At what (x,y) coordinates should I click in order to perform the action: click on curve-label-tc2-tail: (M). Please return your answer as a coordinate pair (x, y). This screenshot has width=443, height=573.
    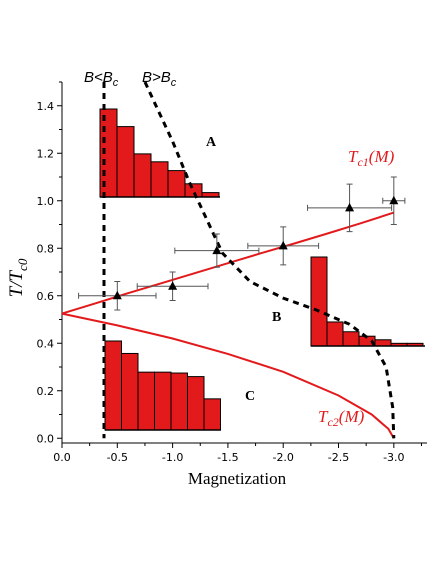
    Looking at the image, I should click on (352, 416).